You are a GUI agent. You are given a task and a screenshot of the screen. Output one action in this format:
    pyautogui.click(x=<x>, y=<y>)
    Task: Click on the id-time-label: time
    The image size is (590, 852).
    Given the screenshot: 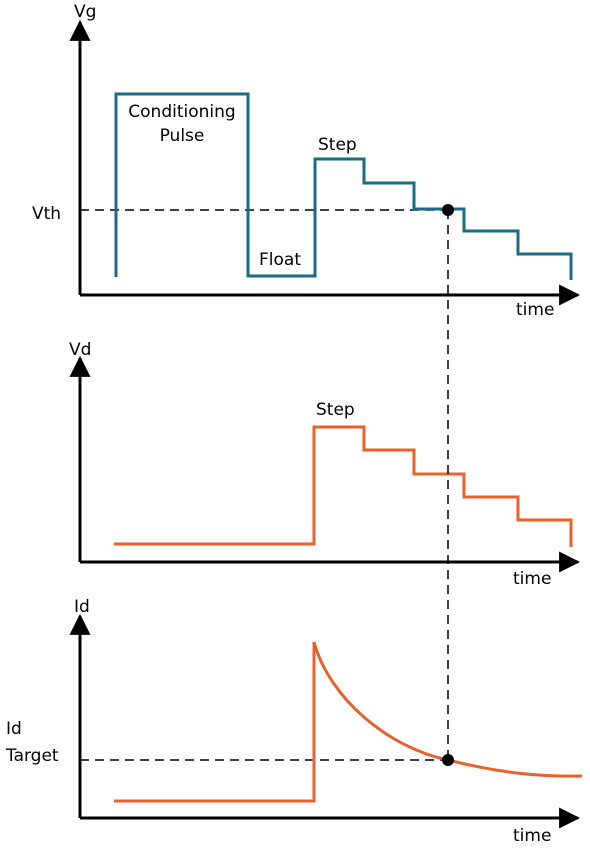 What is the action you would take?
    pyautogui.click(x=532, y=836)
    